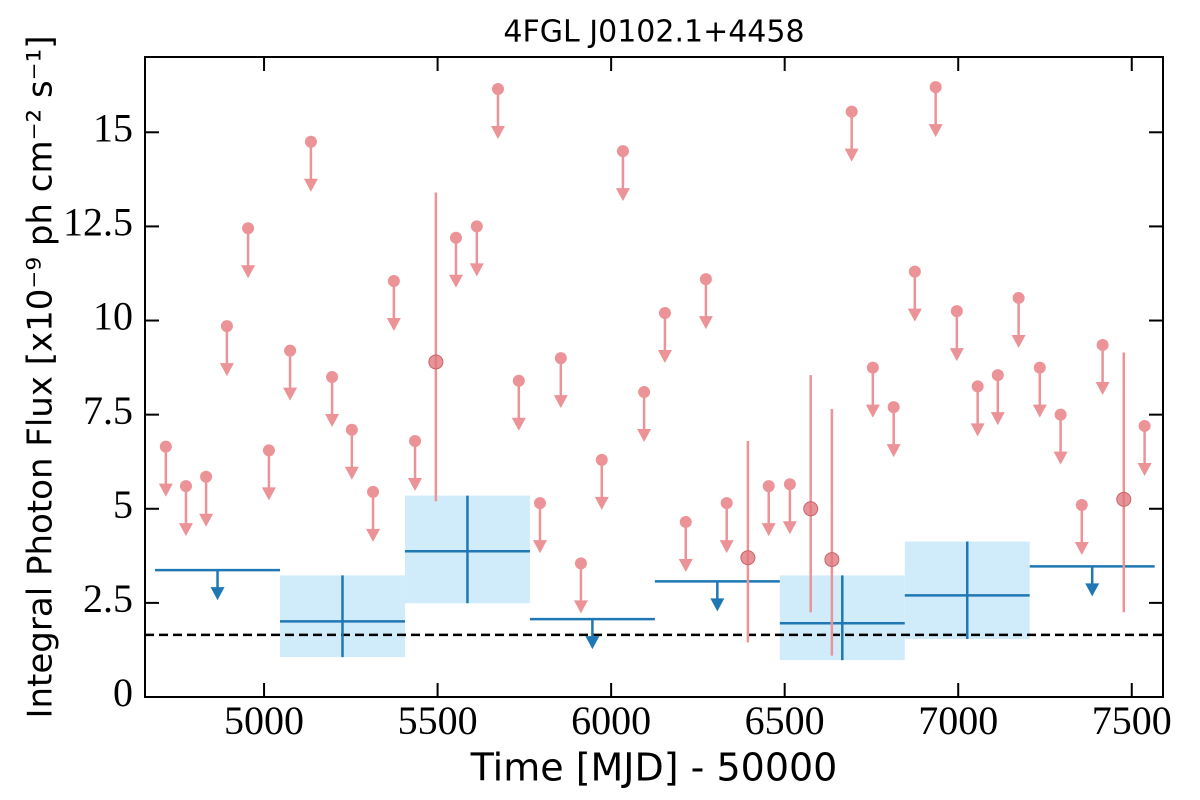 Image resolution: width=1200 pixels, height=800 pixels. What do you see at coordinates (611, 720) in the screenshot?
I see `x-tick-label: 6000` at bounding box center [611, 720].